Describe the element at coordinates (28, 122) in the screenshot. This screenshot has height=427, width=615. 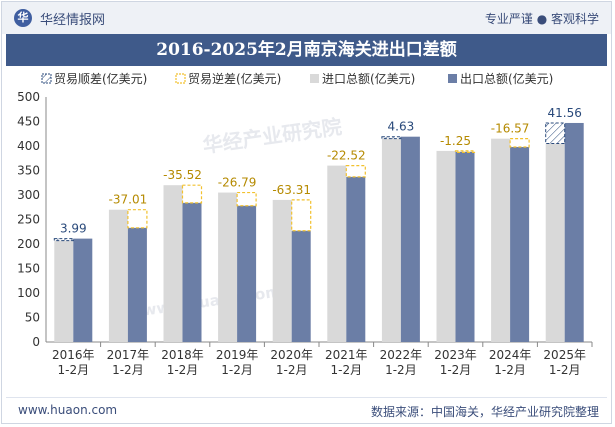
I see `y-tick-label: 450` at that location.